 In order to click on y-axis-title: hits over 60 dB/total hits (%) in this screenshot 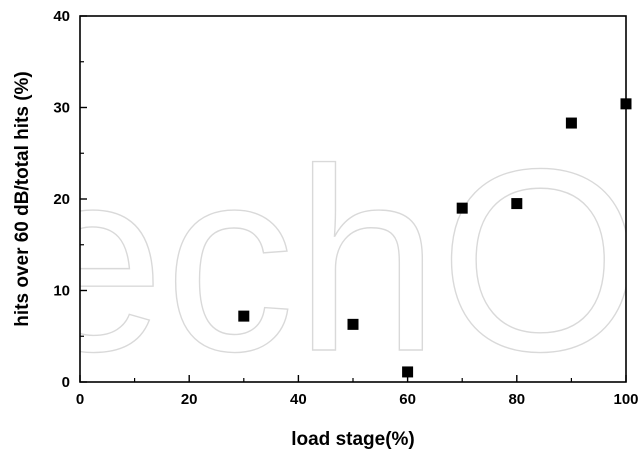, I will do `click(22, 198)`.